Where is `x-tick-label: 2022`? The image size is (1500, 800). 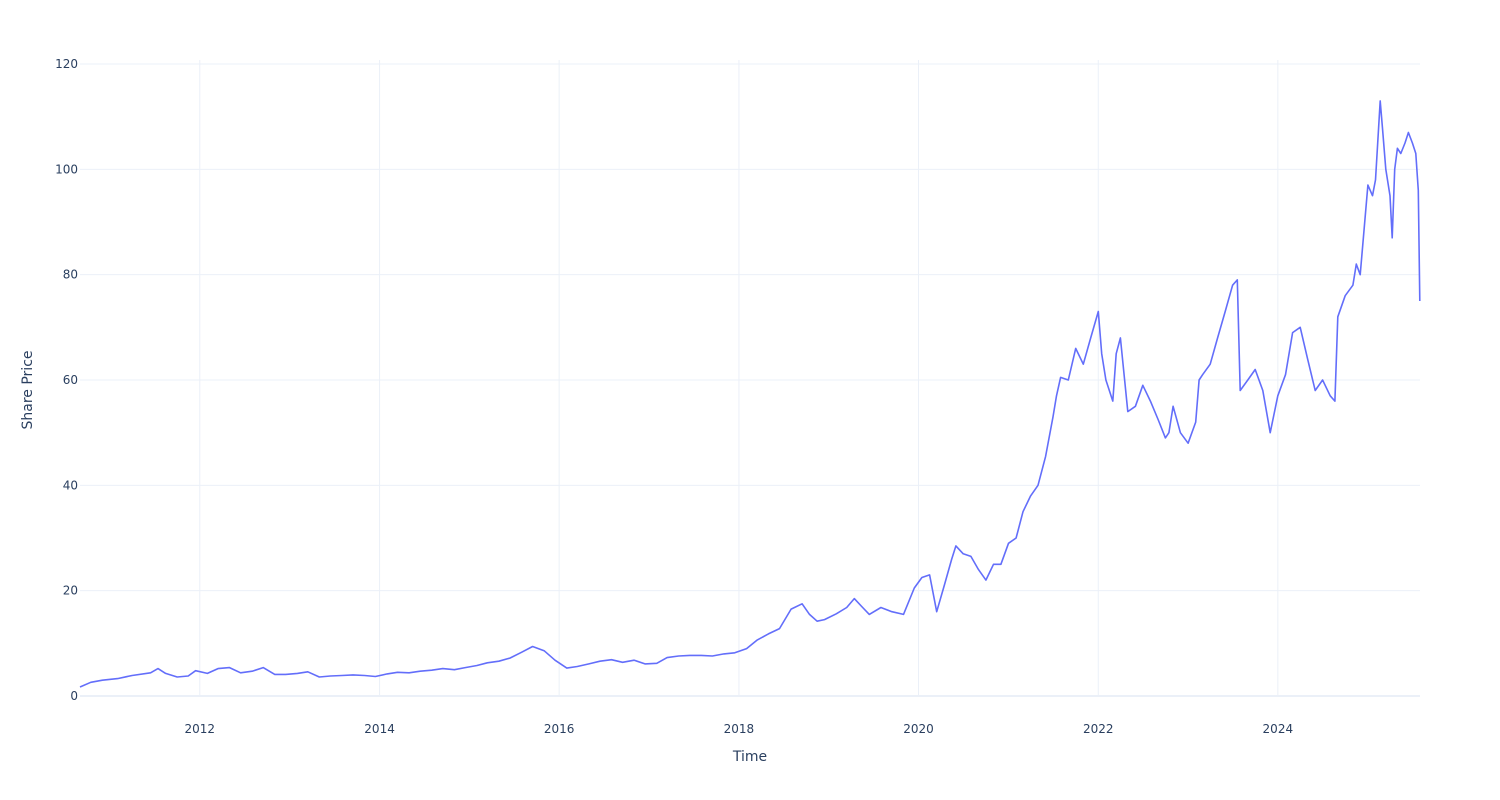
x-tick-label: 2022 is located at coordinates (1098, 729).